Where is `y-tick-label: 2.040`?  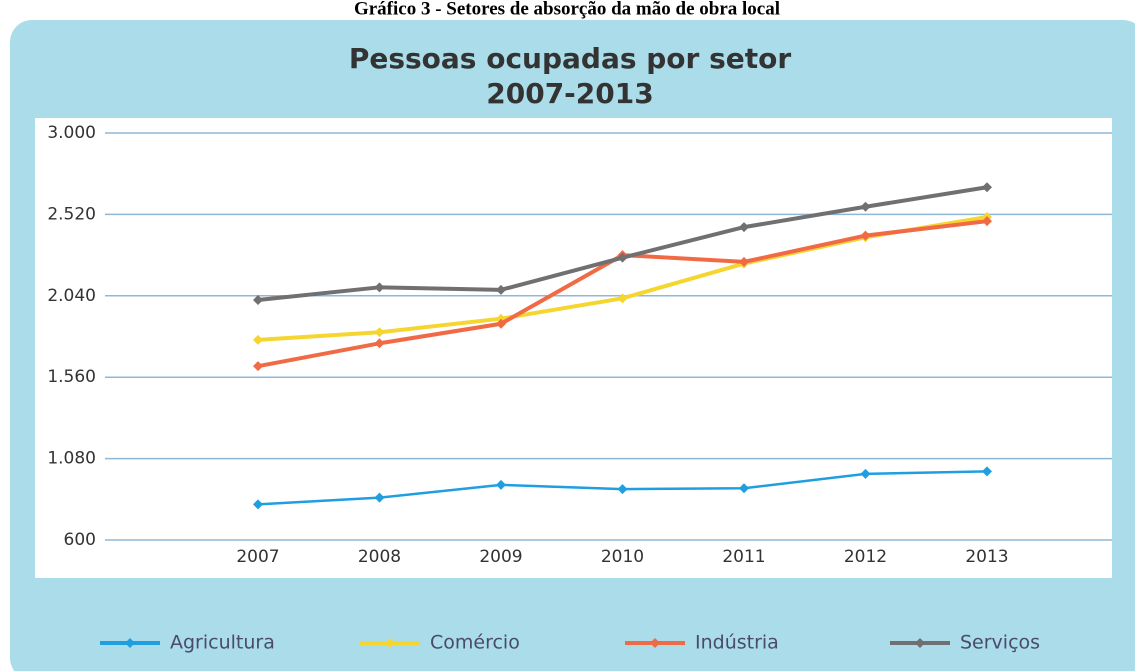
y-tick-label: 2.040 is located at coordinates (71, 296).